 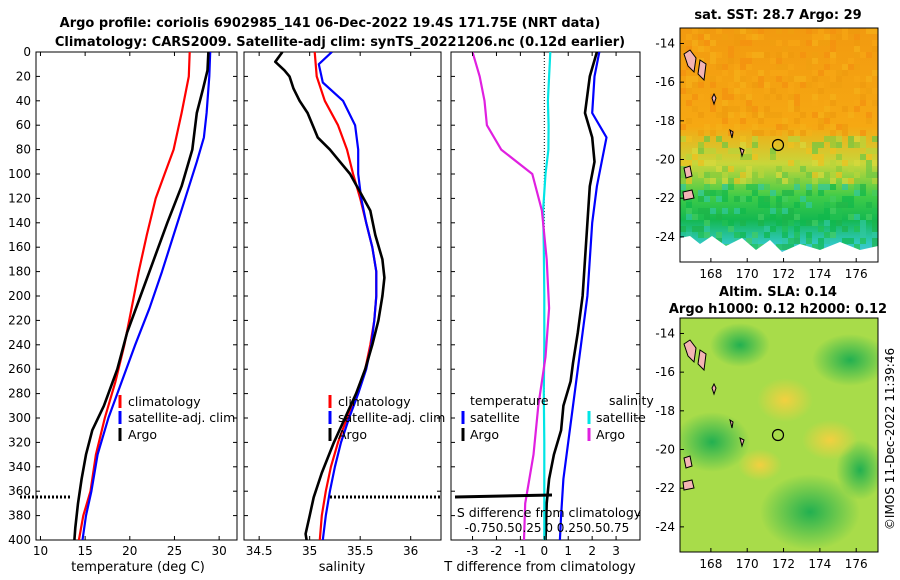 I want to click on x-tick-label: -1, so click(x=520, y=551).